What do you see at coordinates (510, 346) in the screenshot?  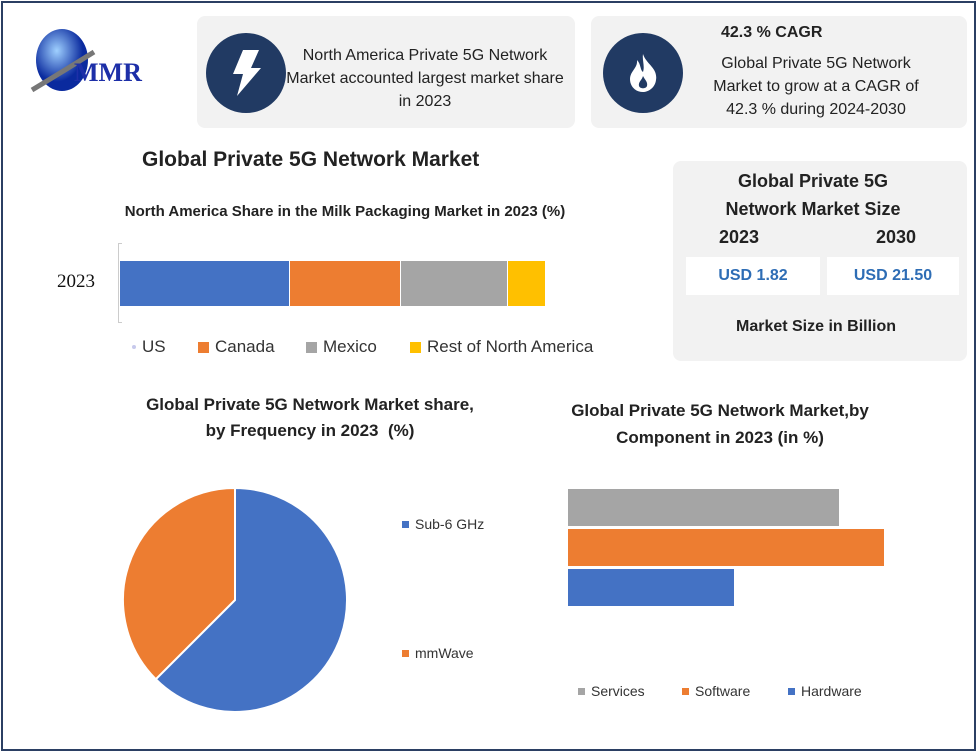 I see `legend-label: Rest of North America` at bounding box center [510, 346].